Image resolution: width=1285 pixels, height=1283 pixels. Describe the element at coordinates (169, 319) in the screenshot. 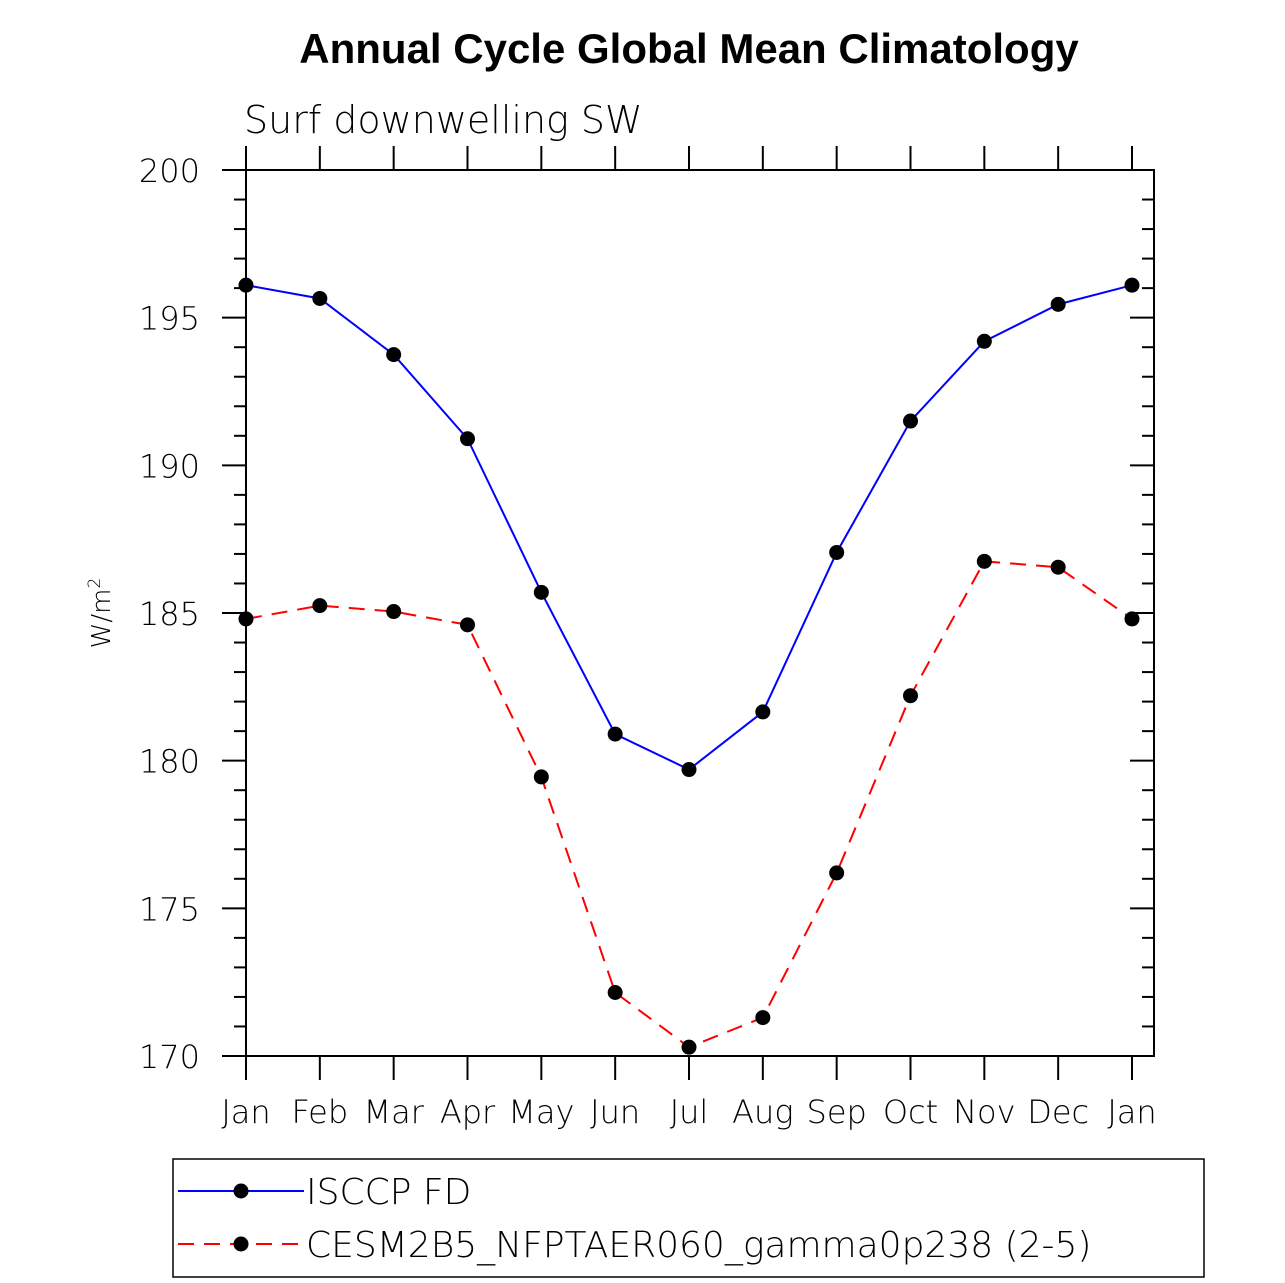

I see `y-tick-label: 195` at that location.